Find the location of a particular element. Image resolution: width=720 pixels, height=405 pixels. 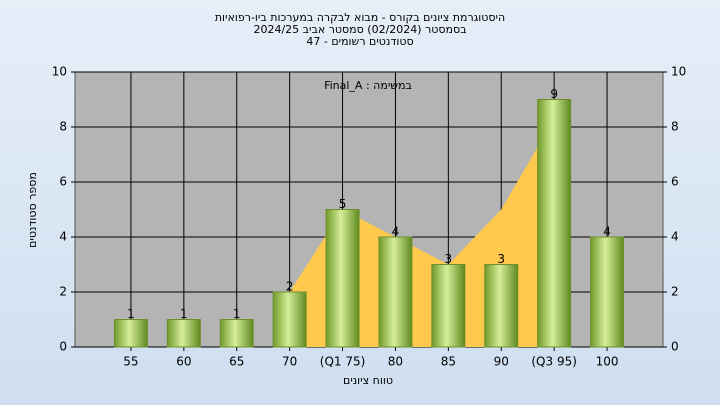

x-tick-label: 60 is located at coordinates (183, 362).